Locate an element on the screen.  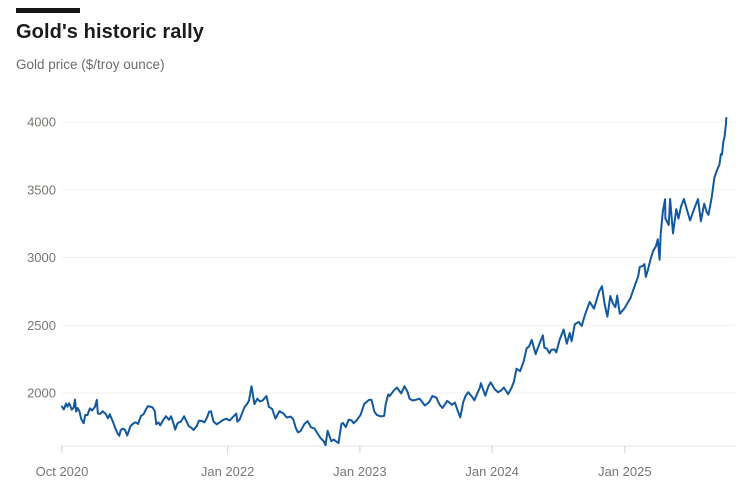
x-axis-tick-label: Jan 2023 is located at coordinates (360, 471).